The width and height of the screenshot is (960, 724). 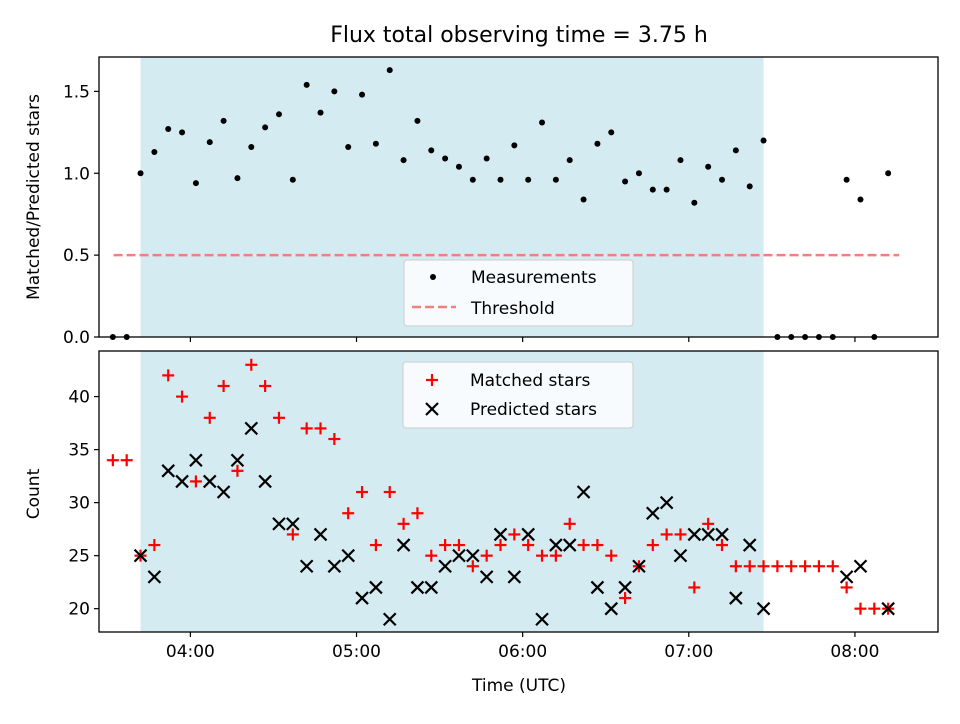 What do you see at coordinates (433, 277) in the screenshot?
I see `legend-measurement-marker` at bounding box center [433, 277].